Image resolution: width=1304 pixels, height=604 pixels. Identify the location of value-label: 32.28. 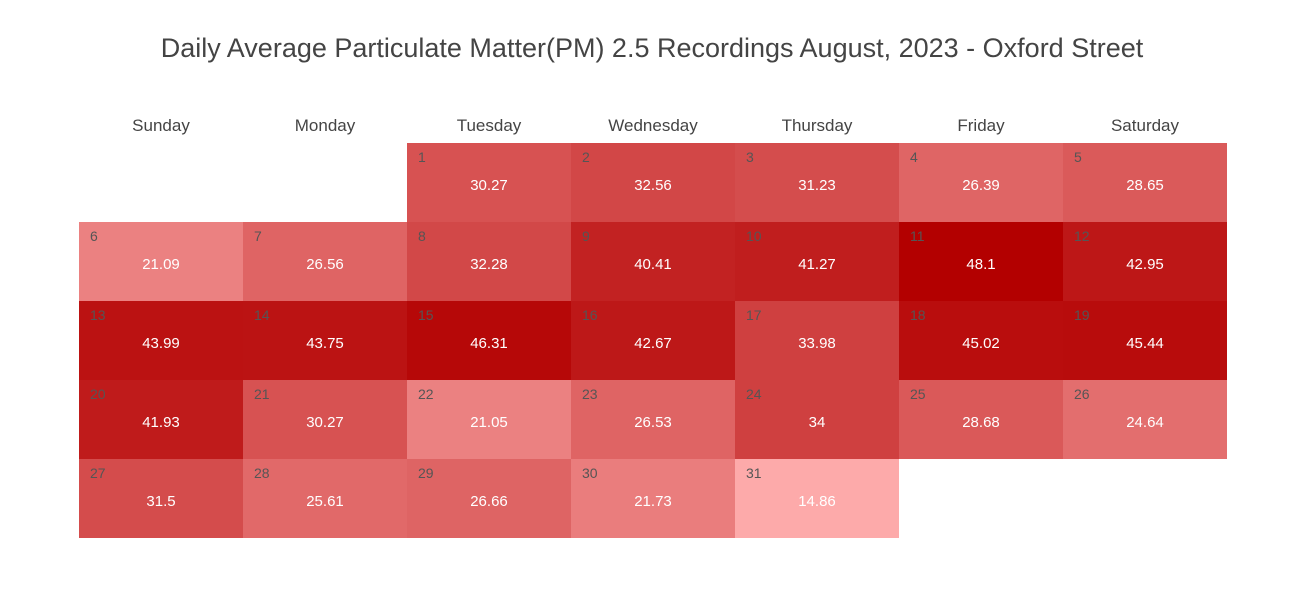
(489, 264).